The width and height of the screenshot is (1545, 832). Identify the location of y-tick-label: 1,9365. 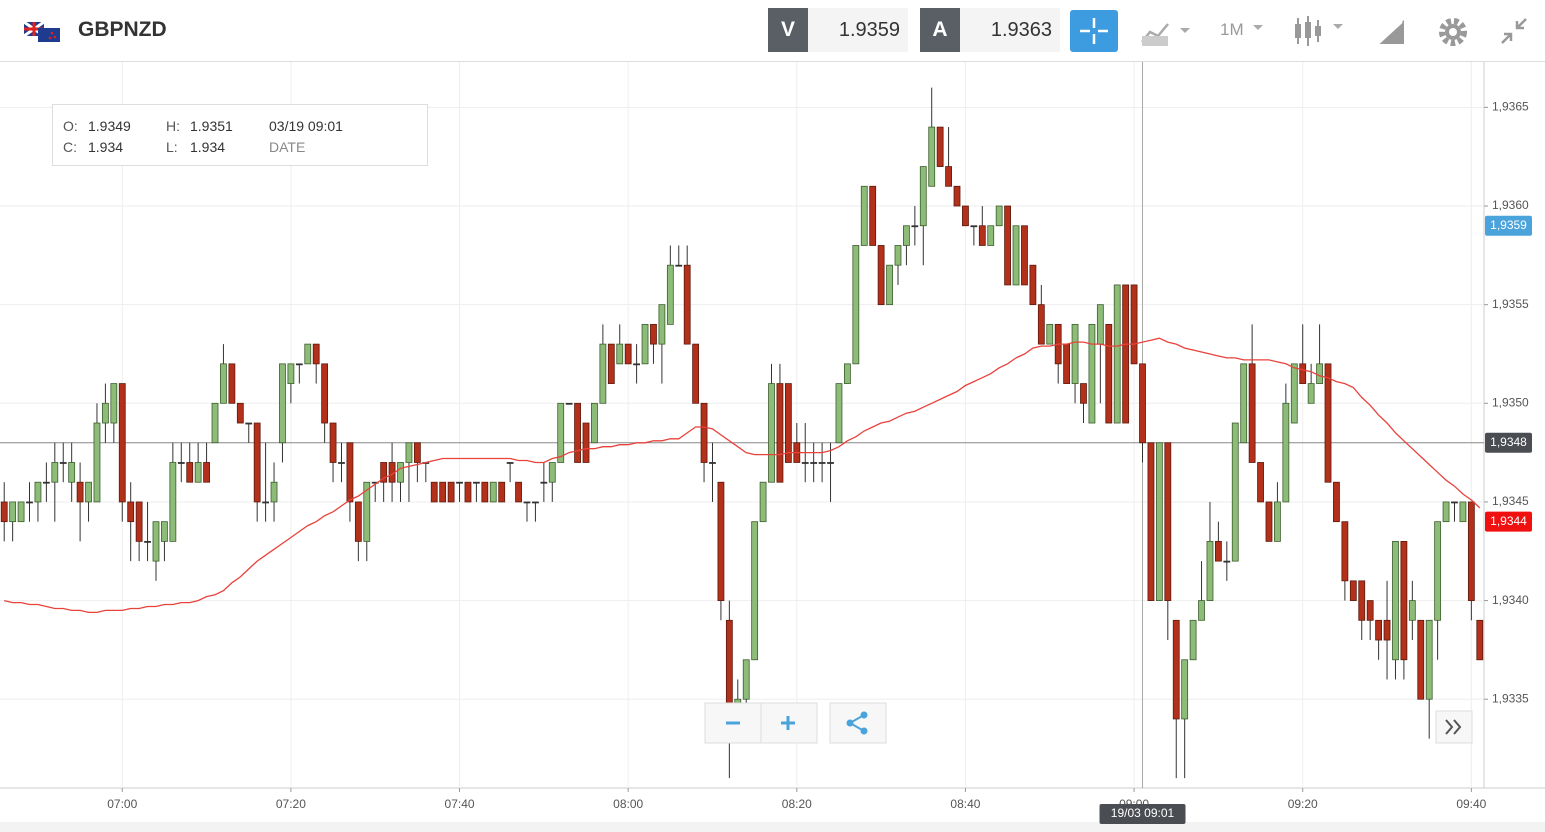
(1510, 107).